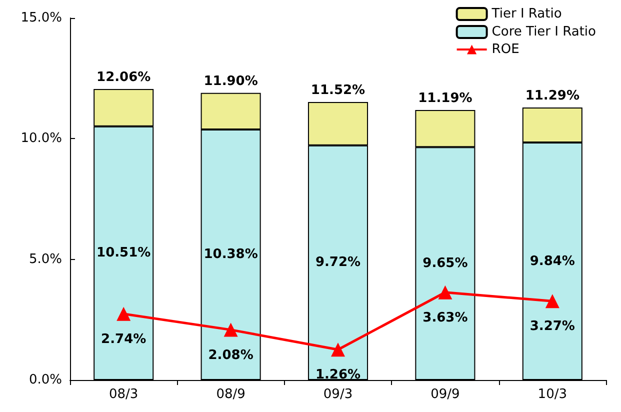 The image size is (621, 412). I want to click on total-label: 12.06%, so click(123, 77).